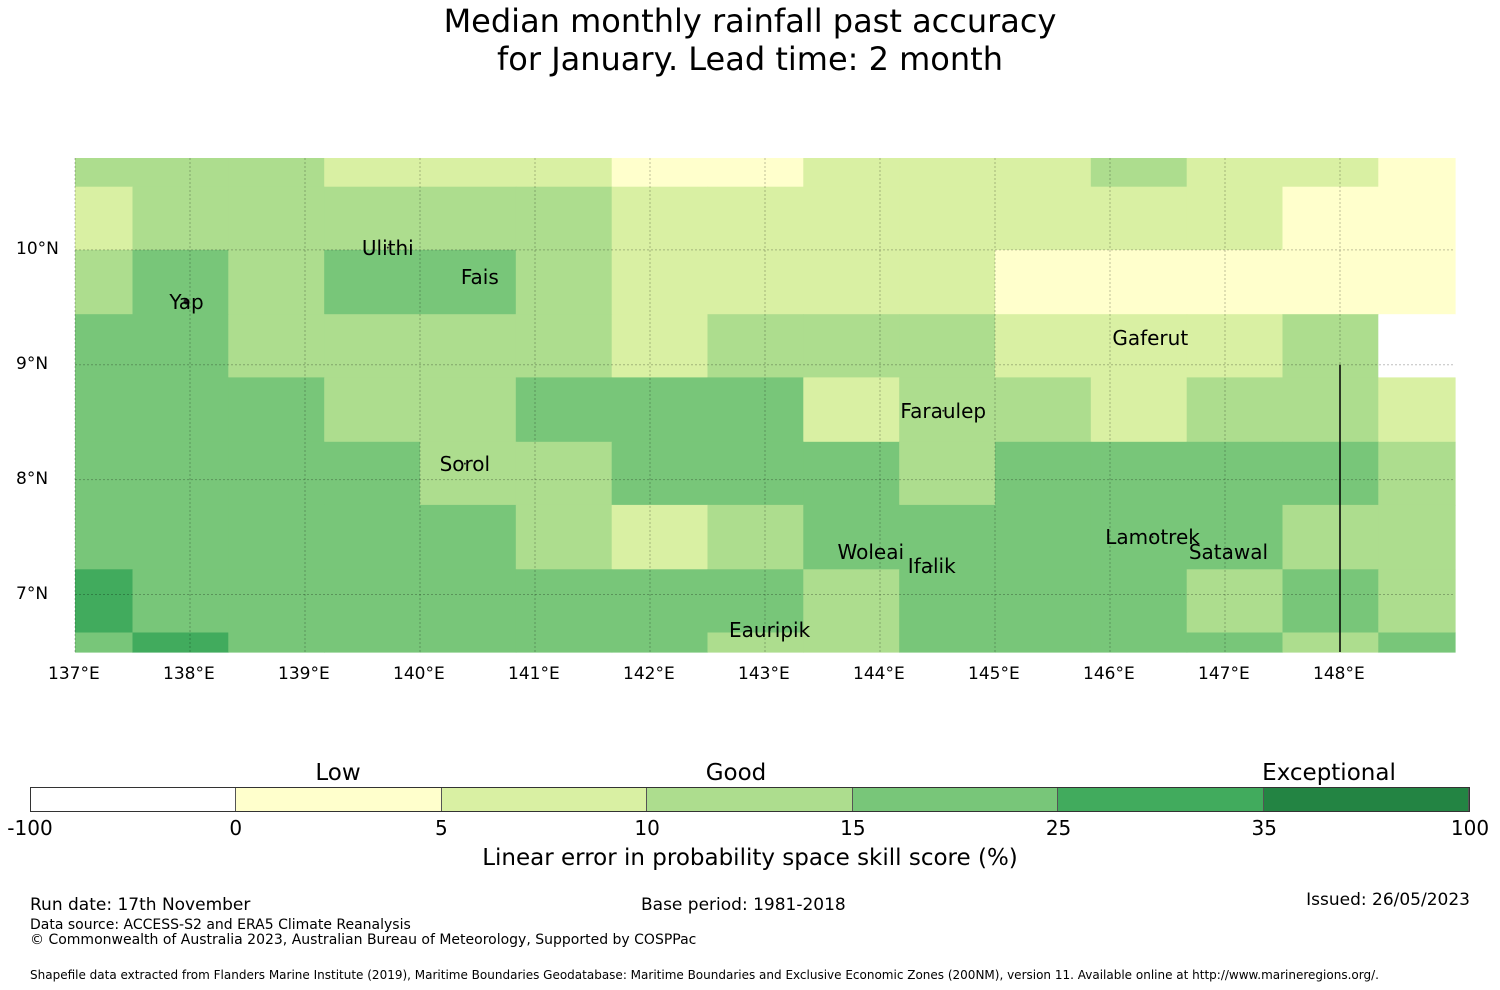 The image size is (1500, 990). I want to click on run-date: Run date: 17th November, so click(140, 905).